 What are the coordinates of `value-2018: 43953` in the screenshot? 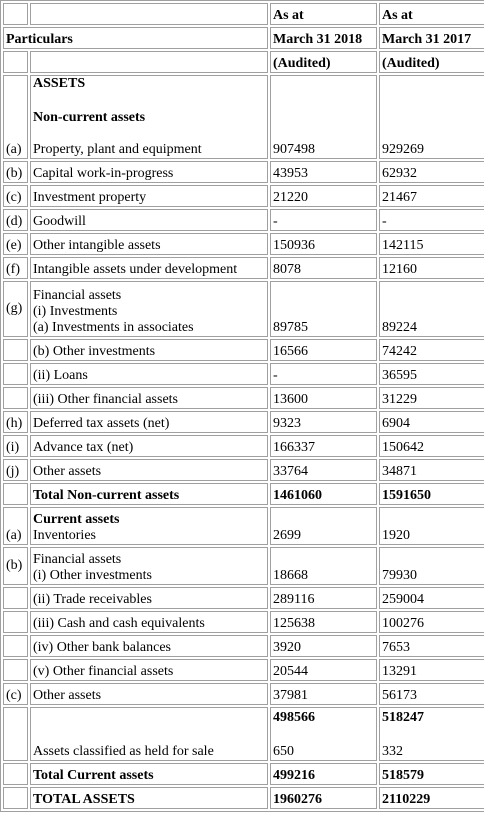 It's located at (323, 172).